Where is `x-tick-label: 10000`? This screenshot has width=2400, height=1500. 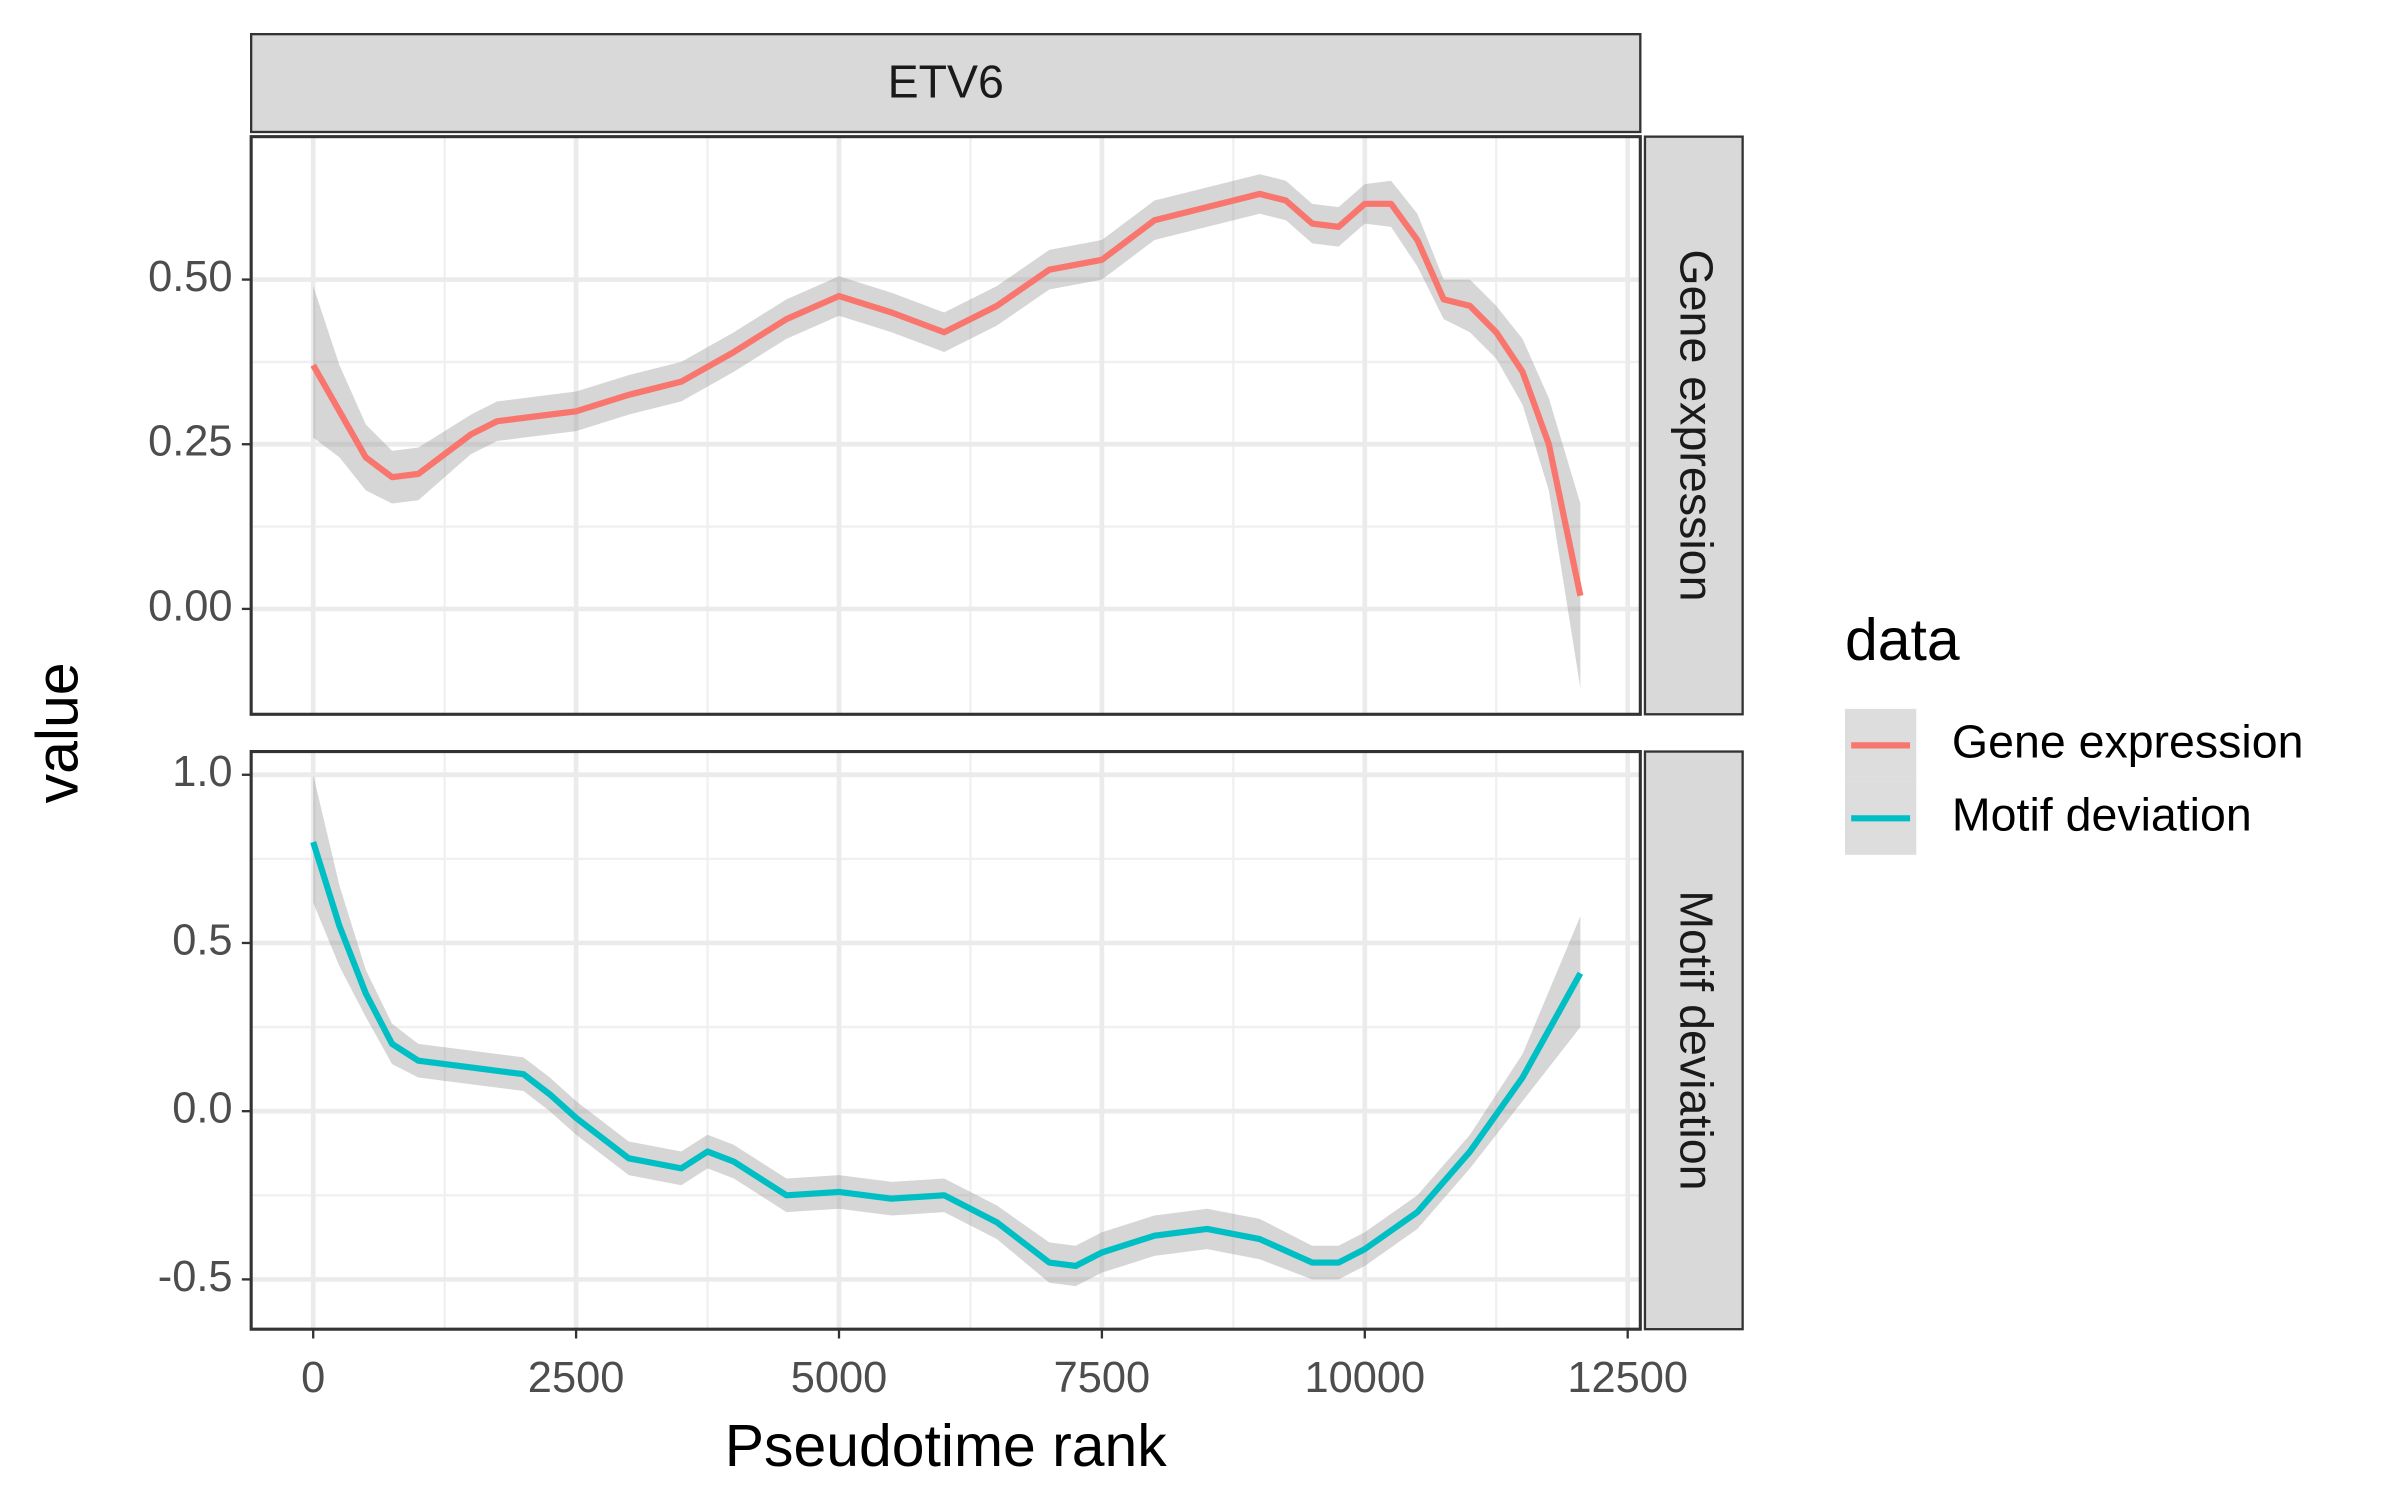
x-tick-label: 10000 is located at coordinates (1364, 1378).